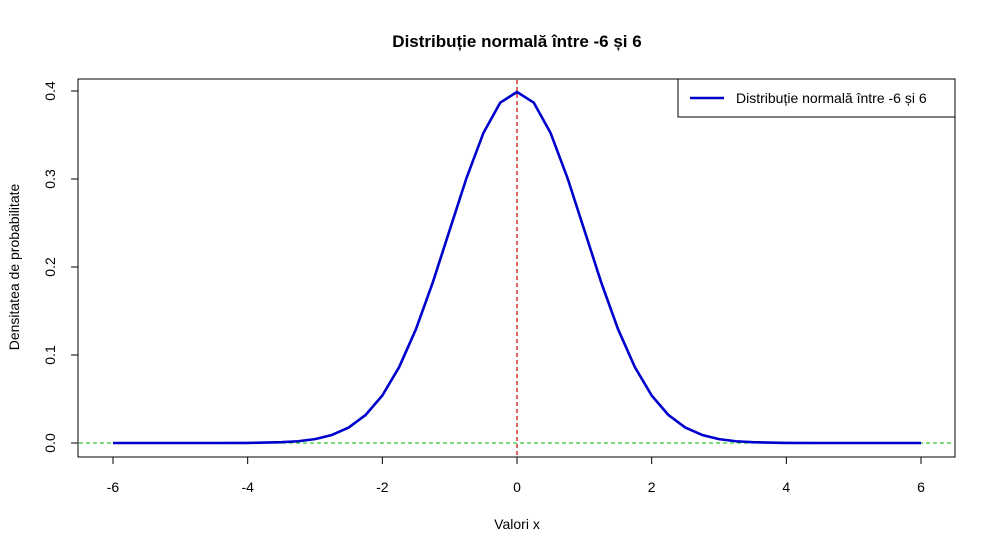 The height and width of the screenshot is (555, 995). I want to click on x-tick-label: -6, so click(113, 487).